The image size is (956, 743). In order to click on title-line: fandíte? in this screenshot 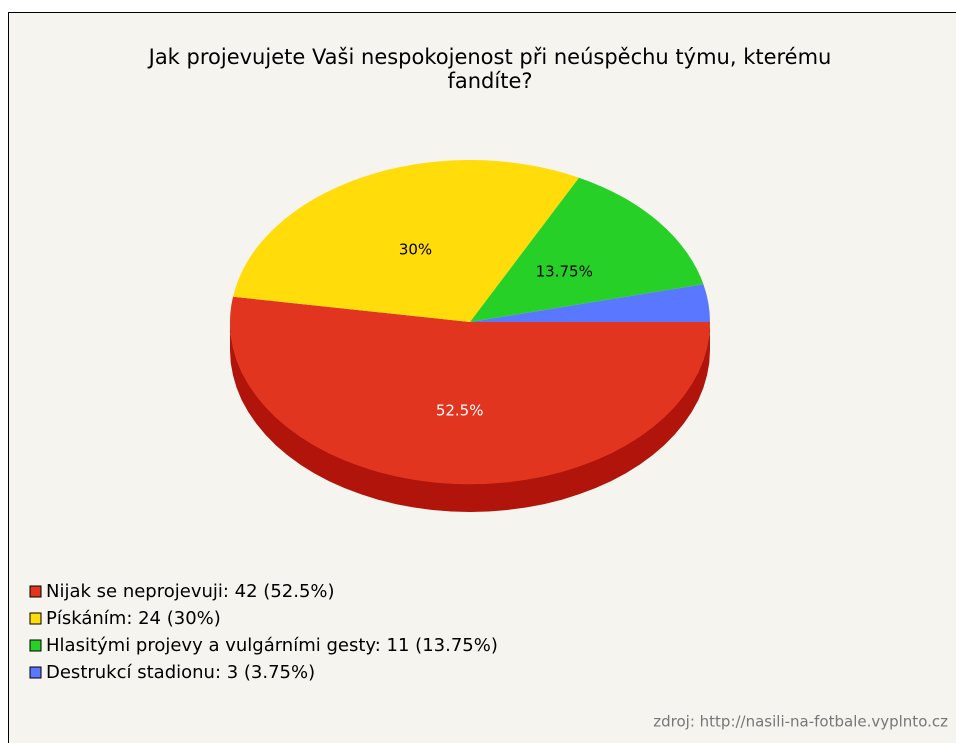, I will do `click(489, 81)`.